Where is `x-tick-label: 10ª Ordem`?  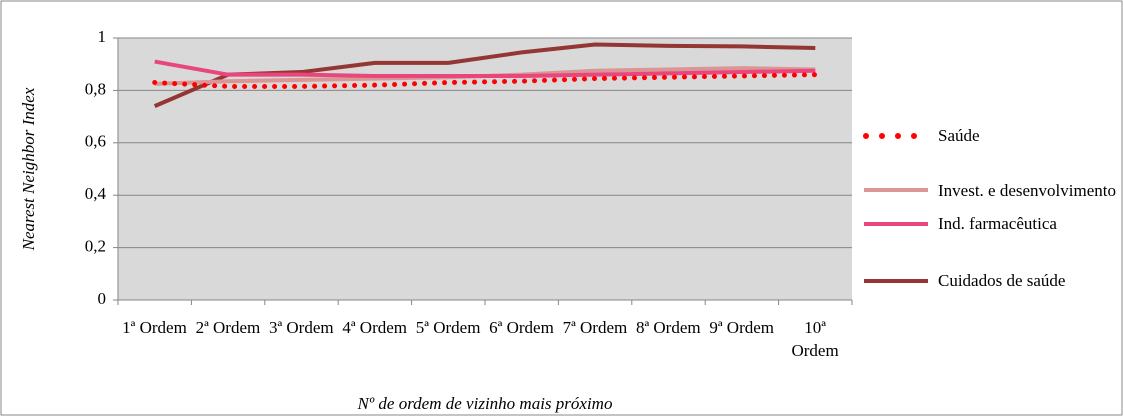
x-tick-label: 10ª Ordem is located at coordinates (815, 339).